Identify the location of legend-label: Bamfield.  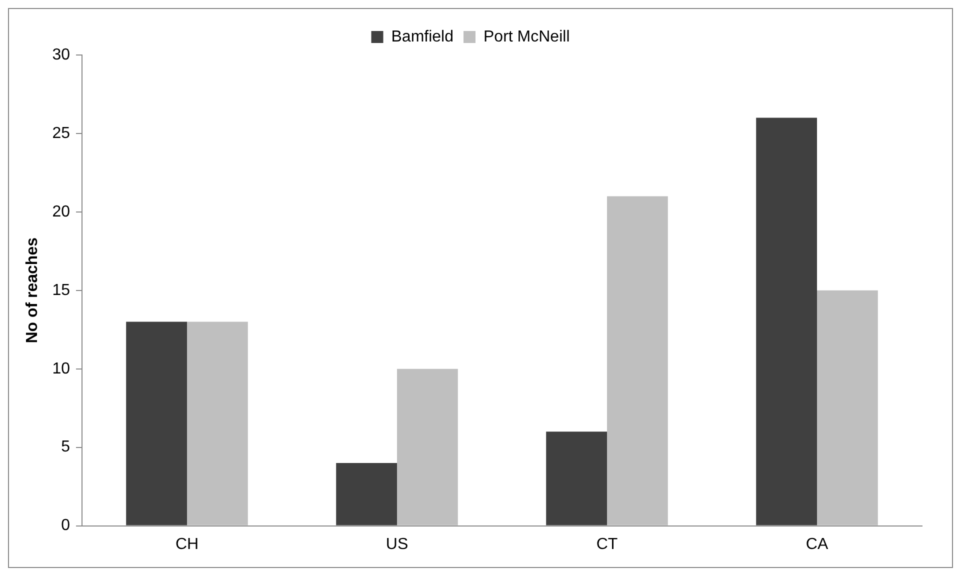
(422, 37).